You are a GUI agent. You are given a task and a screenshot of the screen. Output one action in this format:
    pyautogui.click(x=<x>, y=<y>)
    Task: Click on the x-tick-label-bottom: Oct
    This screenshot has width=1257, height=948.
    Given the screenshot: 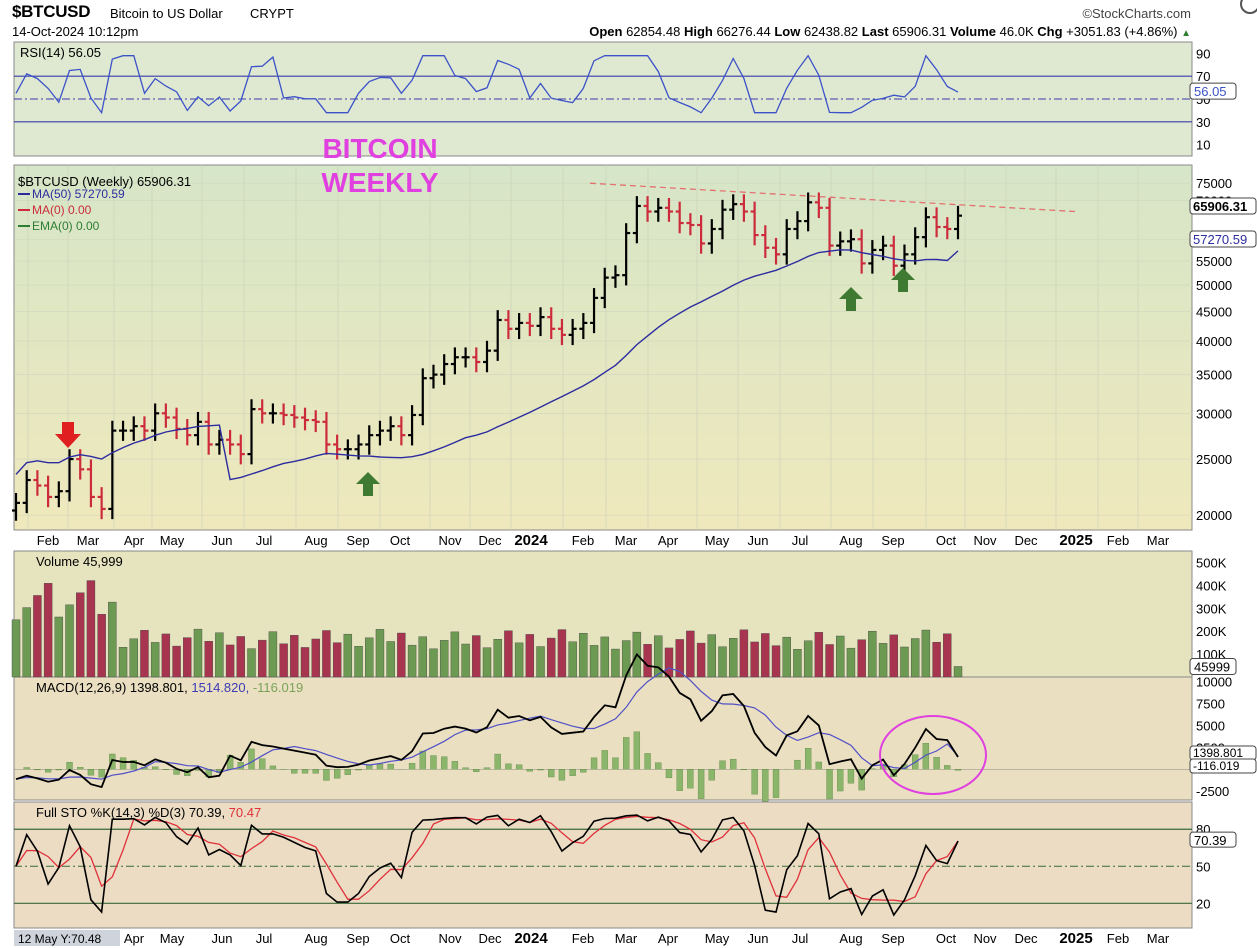 What is the action you would take?
    pyautogui.click(x=946, y=938)
    